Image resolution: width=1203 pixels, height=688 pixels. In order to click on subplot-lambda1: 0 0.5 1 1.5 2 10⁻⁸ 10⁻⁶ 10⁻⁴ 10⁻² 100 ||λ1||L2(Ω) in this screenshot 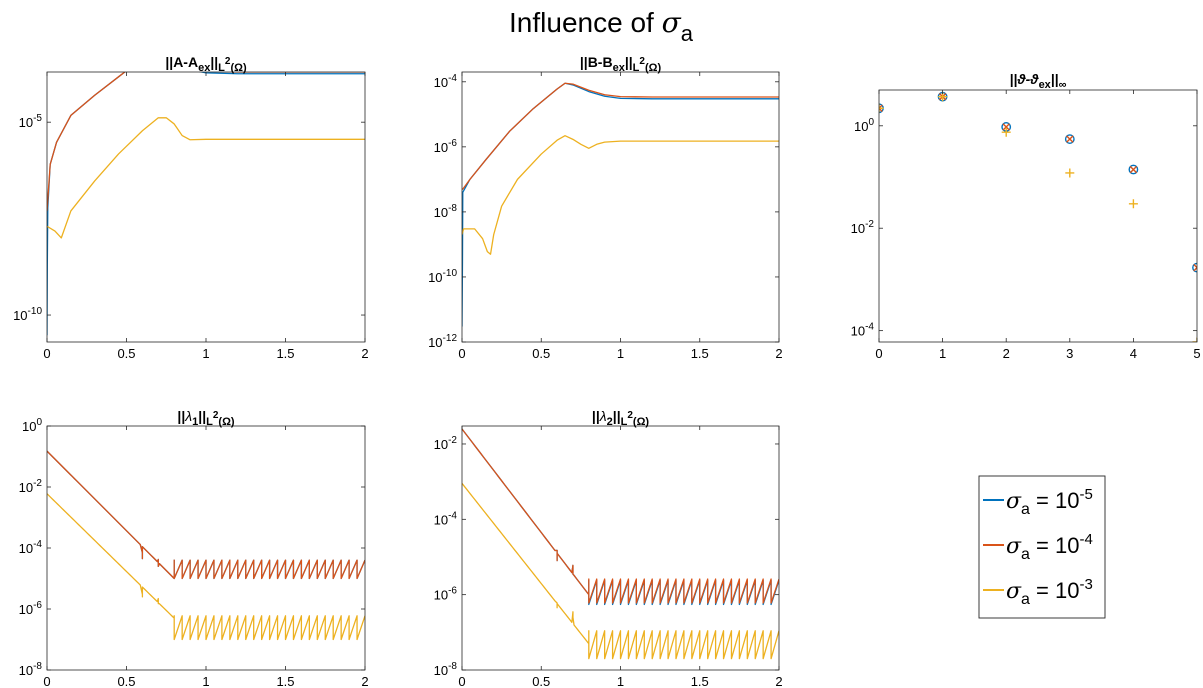, I will do `click(194, 548)`.